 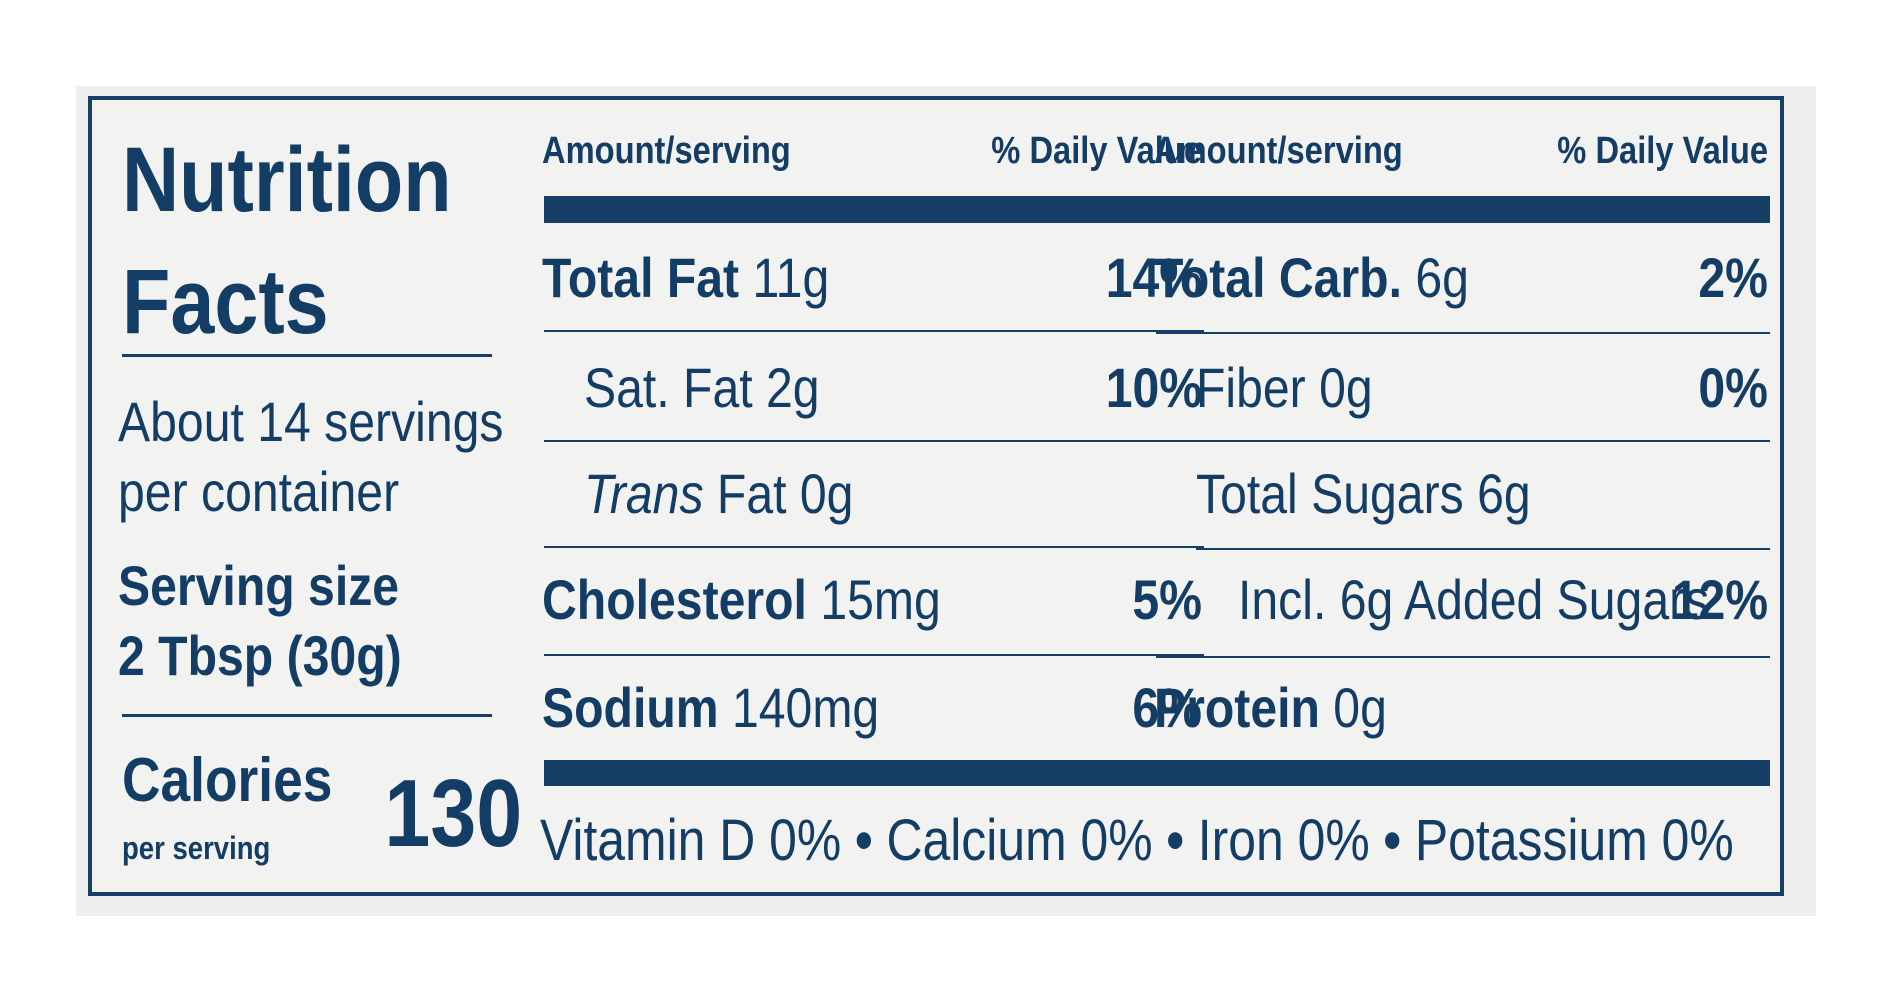 I want to click on right-row-total-sugars: Total Sugars 6g, so click(x=1390, y=494).